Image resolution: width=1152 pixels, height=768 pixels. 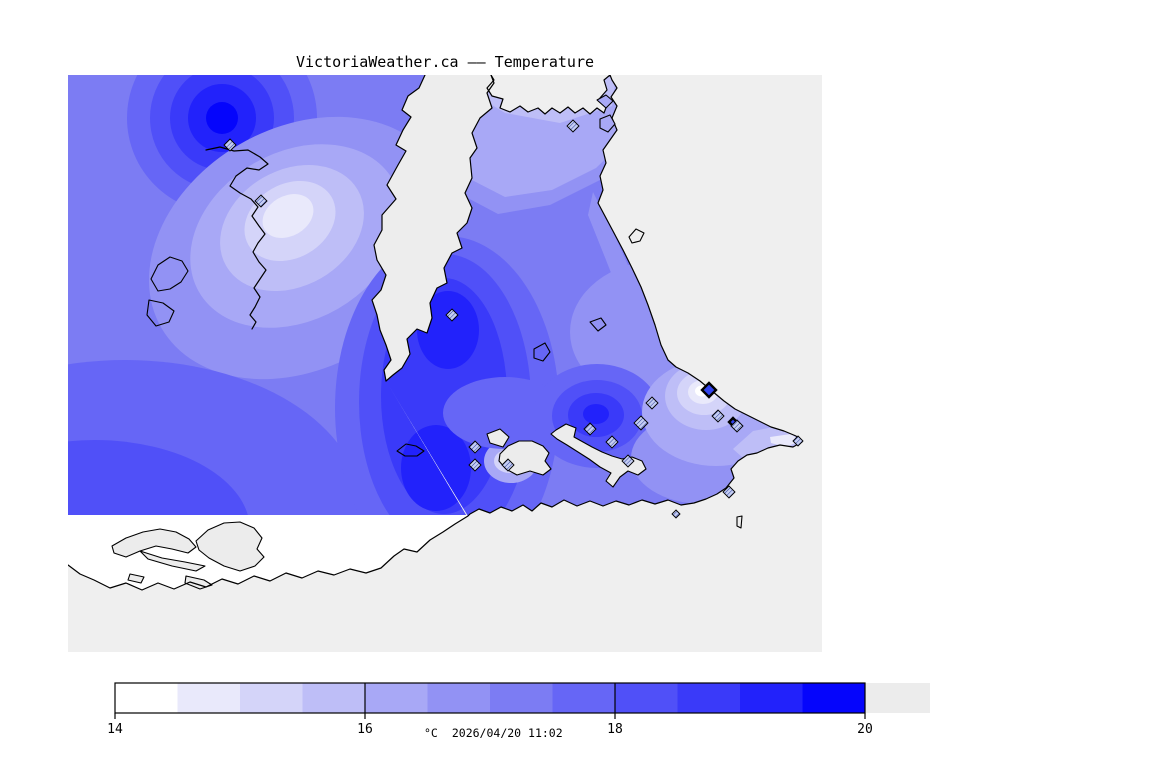 I want to click on units-label: °C, so click(x=431, y=733).